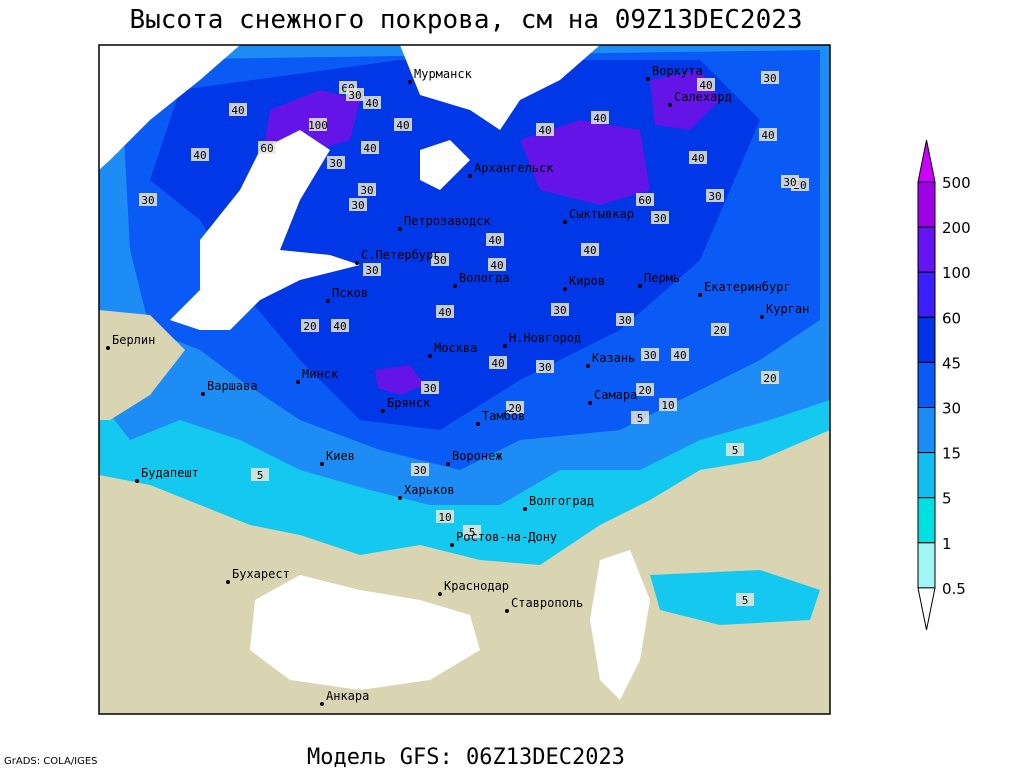  I want to click on city-label: Вологда, so click(484, 278).